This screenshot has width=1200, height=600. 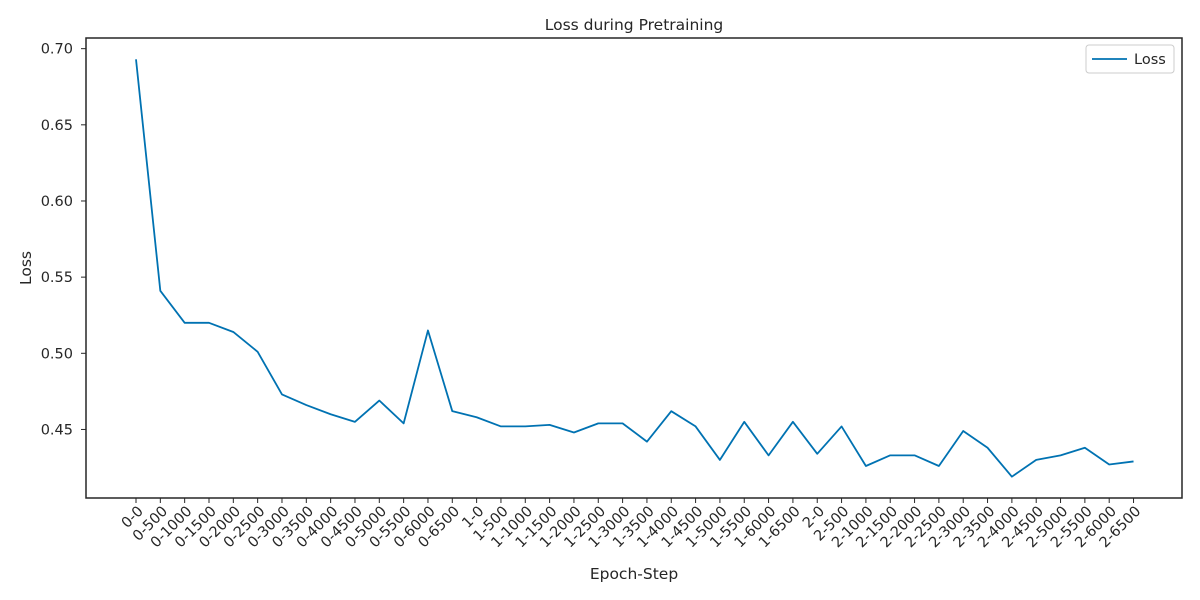 I want to click on y-tick-label: 0.45, so click(x=57, y=430).